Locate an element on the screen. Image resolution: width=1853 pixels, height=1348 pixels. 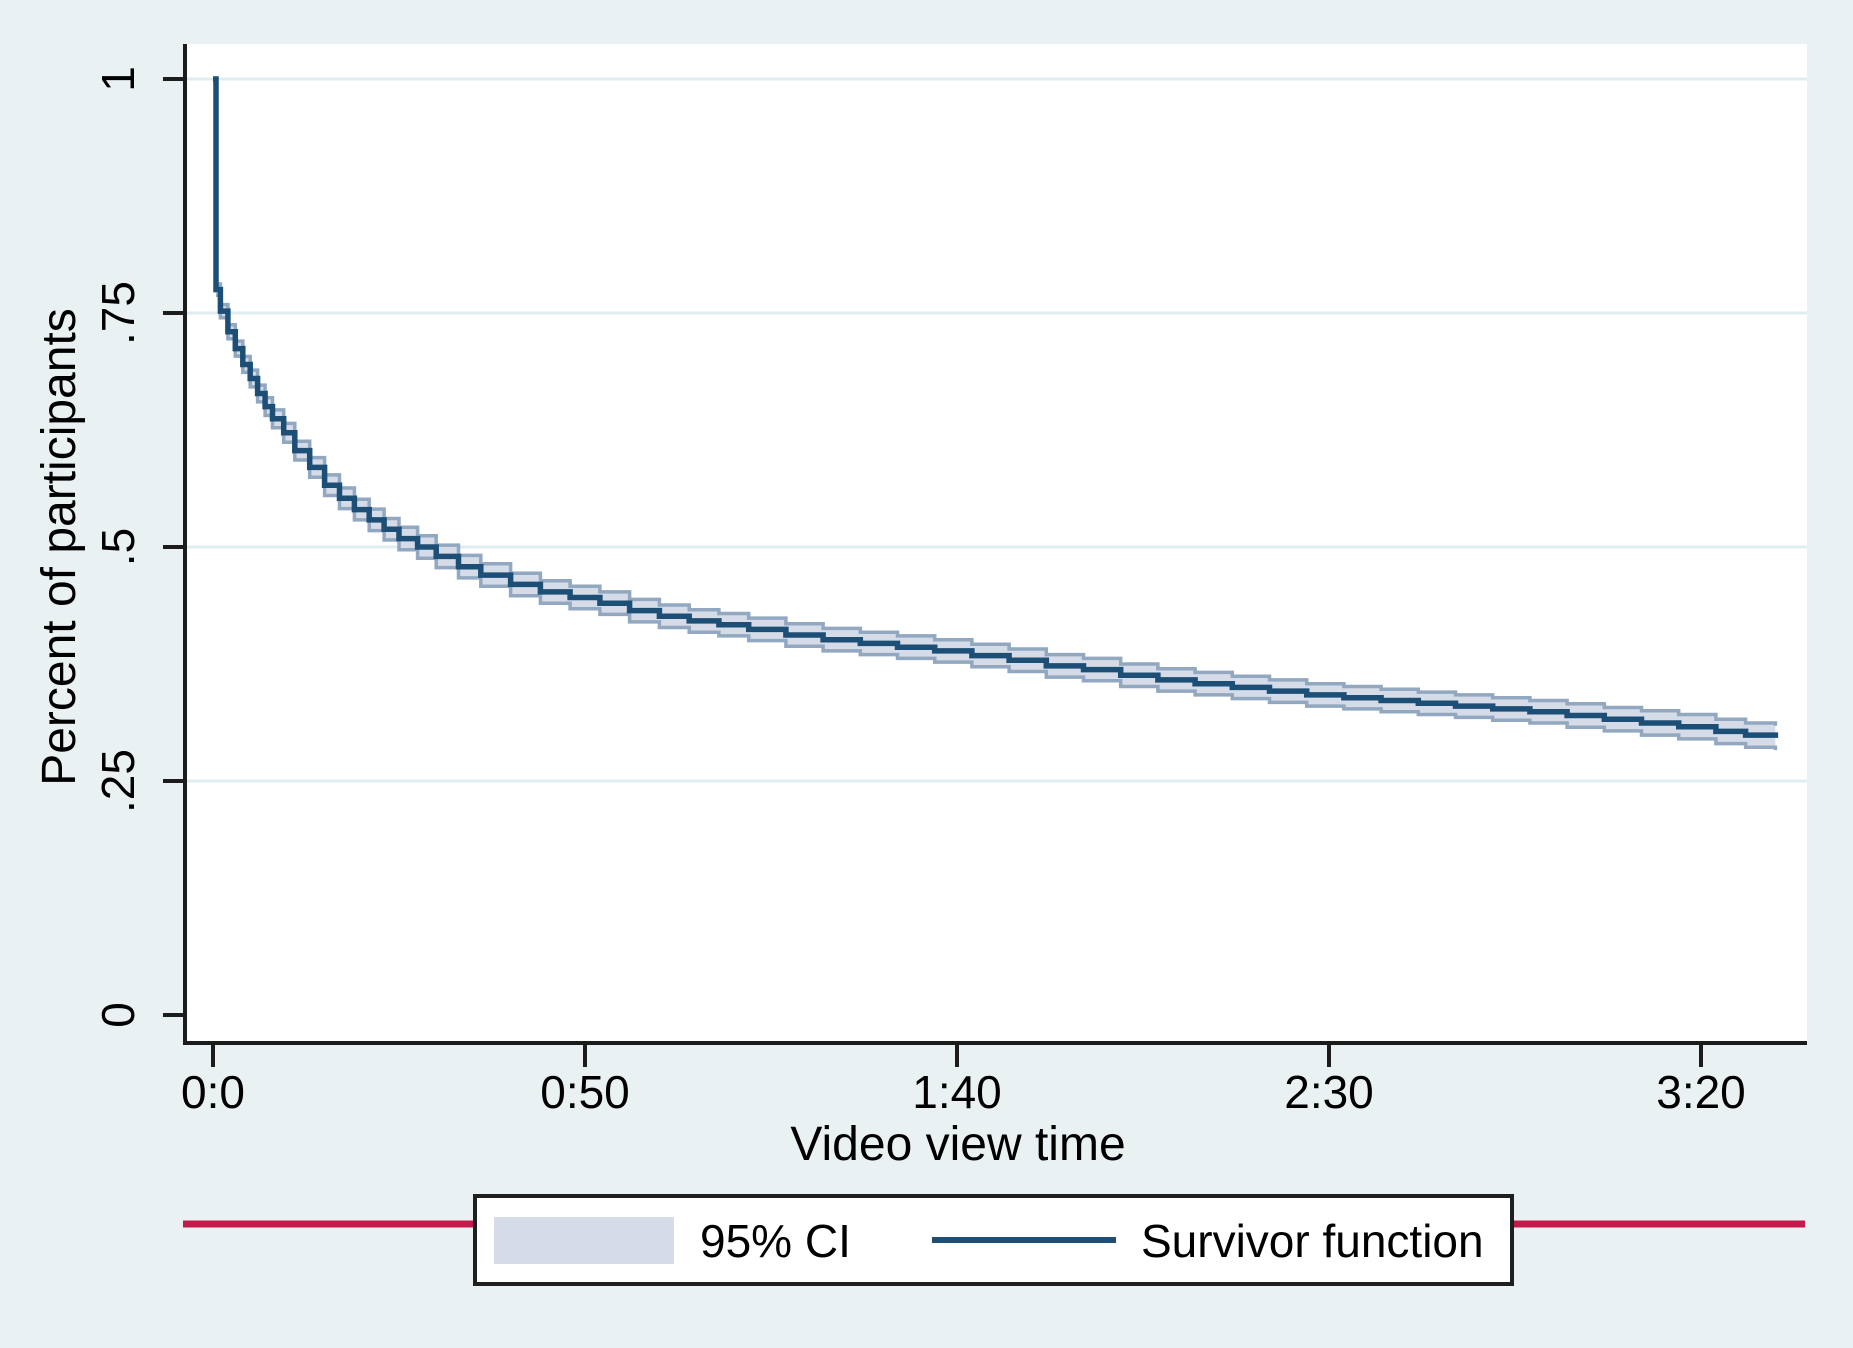
y-tick-label: .75 is located at coordinates (118, 313).